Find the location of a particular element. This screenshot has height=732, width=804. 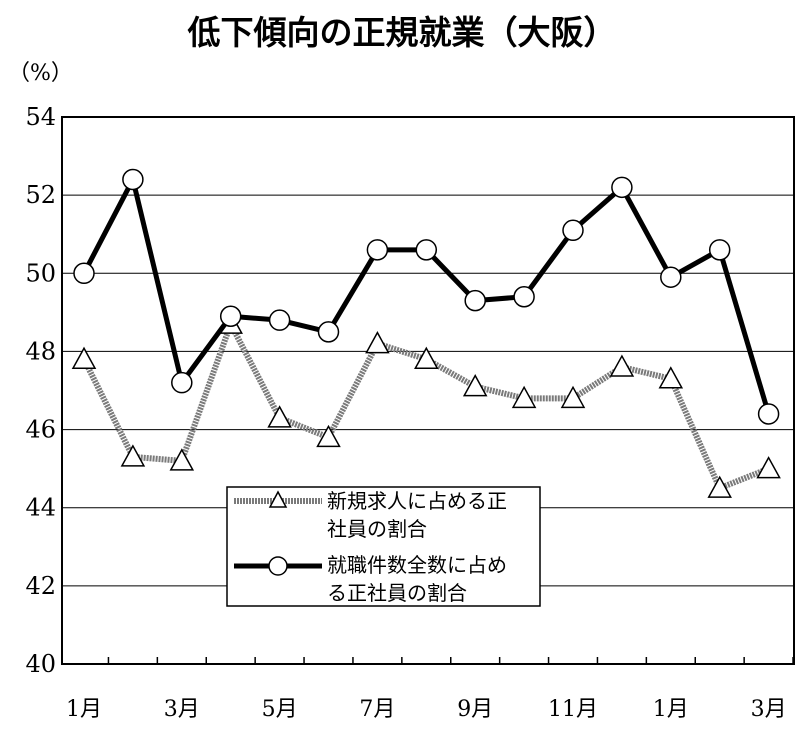

legend: 新規求人に占める正 社員の割合 就職件数全数に占め る正社員の割合 is located at coordinates (383, 546).